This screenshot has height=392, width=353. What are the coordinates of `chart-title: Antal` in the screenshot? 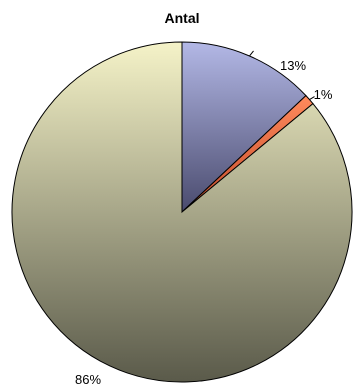 It's located at (182, 18).